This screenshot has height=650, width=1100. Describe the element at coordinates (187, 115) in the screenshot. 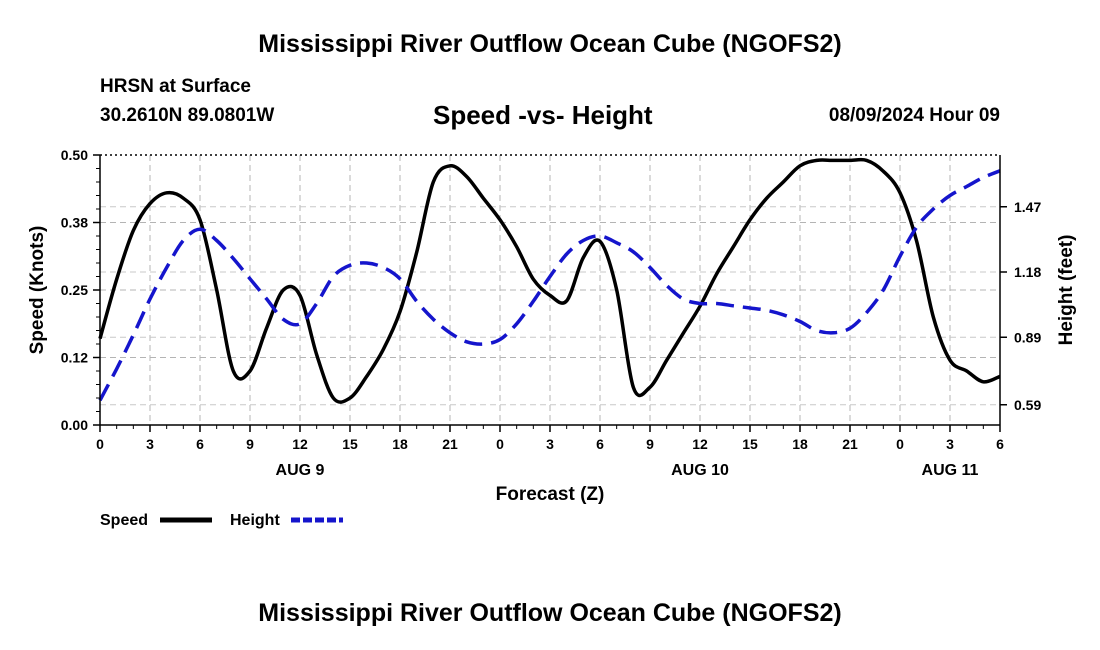

I see `coordinates-label: 30.2610N 89.0801W` at that location.